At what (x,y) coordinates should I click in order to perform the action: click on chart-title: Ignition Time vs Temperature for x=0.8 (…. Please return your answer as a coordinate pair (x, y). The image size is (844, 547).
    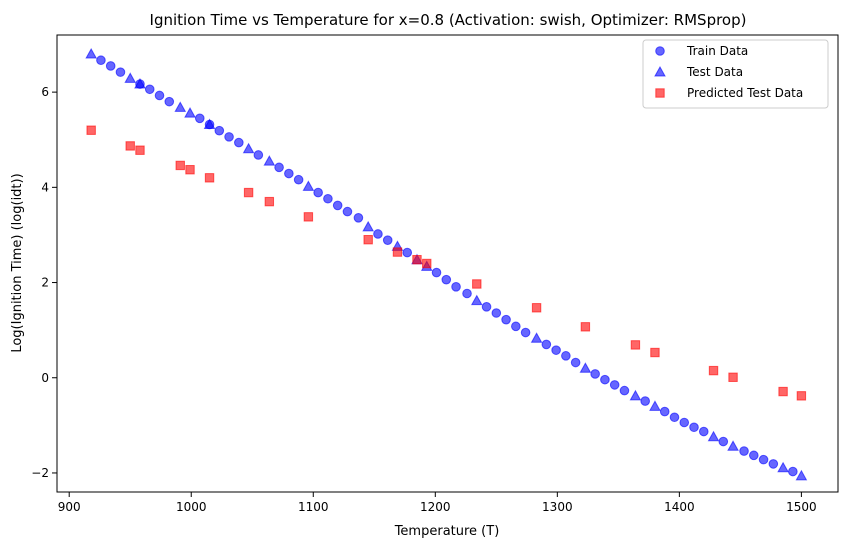
    Looking at the image, I should click on (448, 20).